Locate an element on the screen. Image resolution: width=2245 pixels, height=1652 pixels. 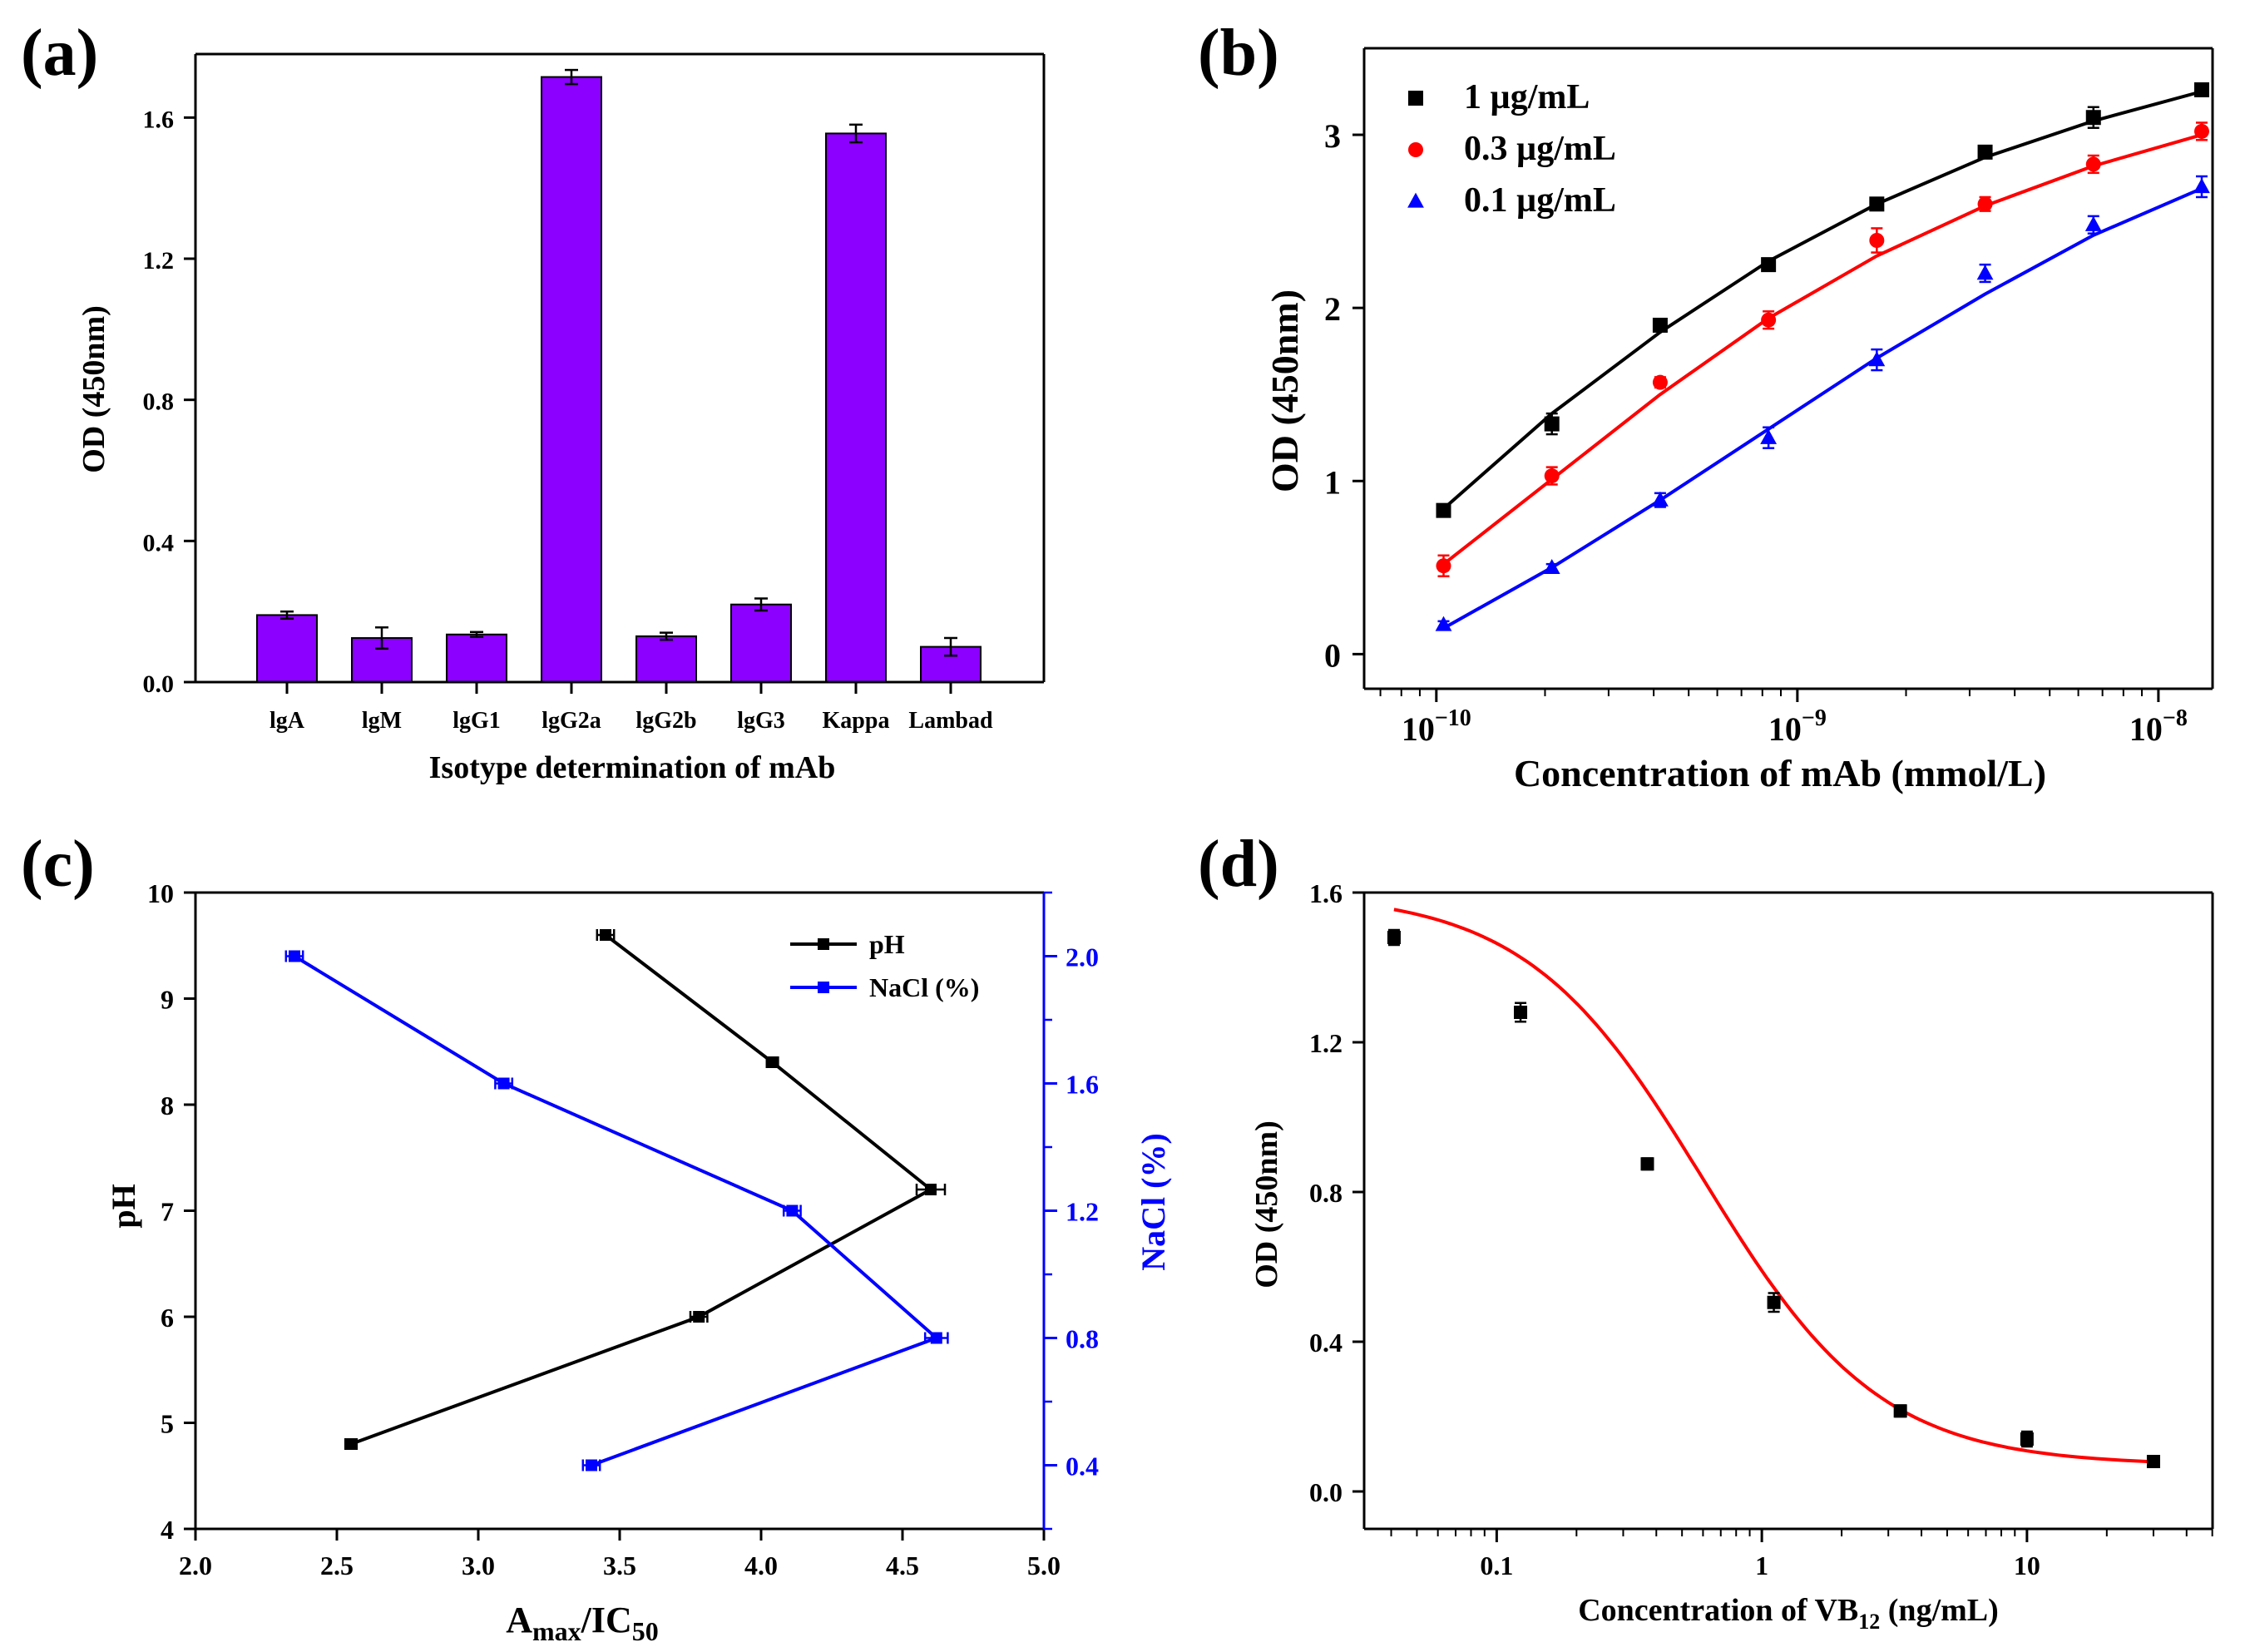
panel-b-xtick-exponent: −9 is located at coordinates (1814, 718).